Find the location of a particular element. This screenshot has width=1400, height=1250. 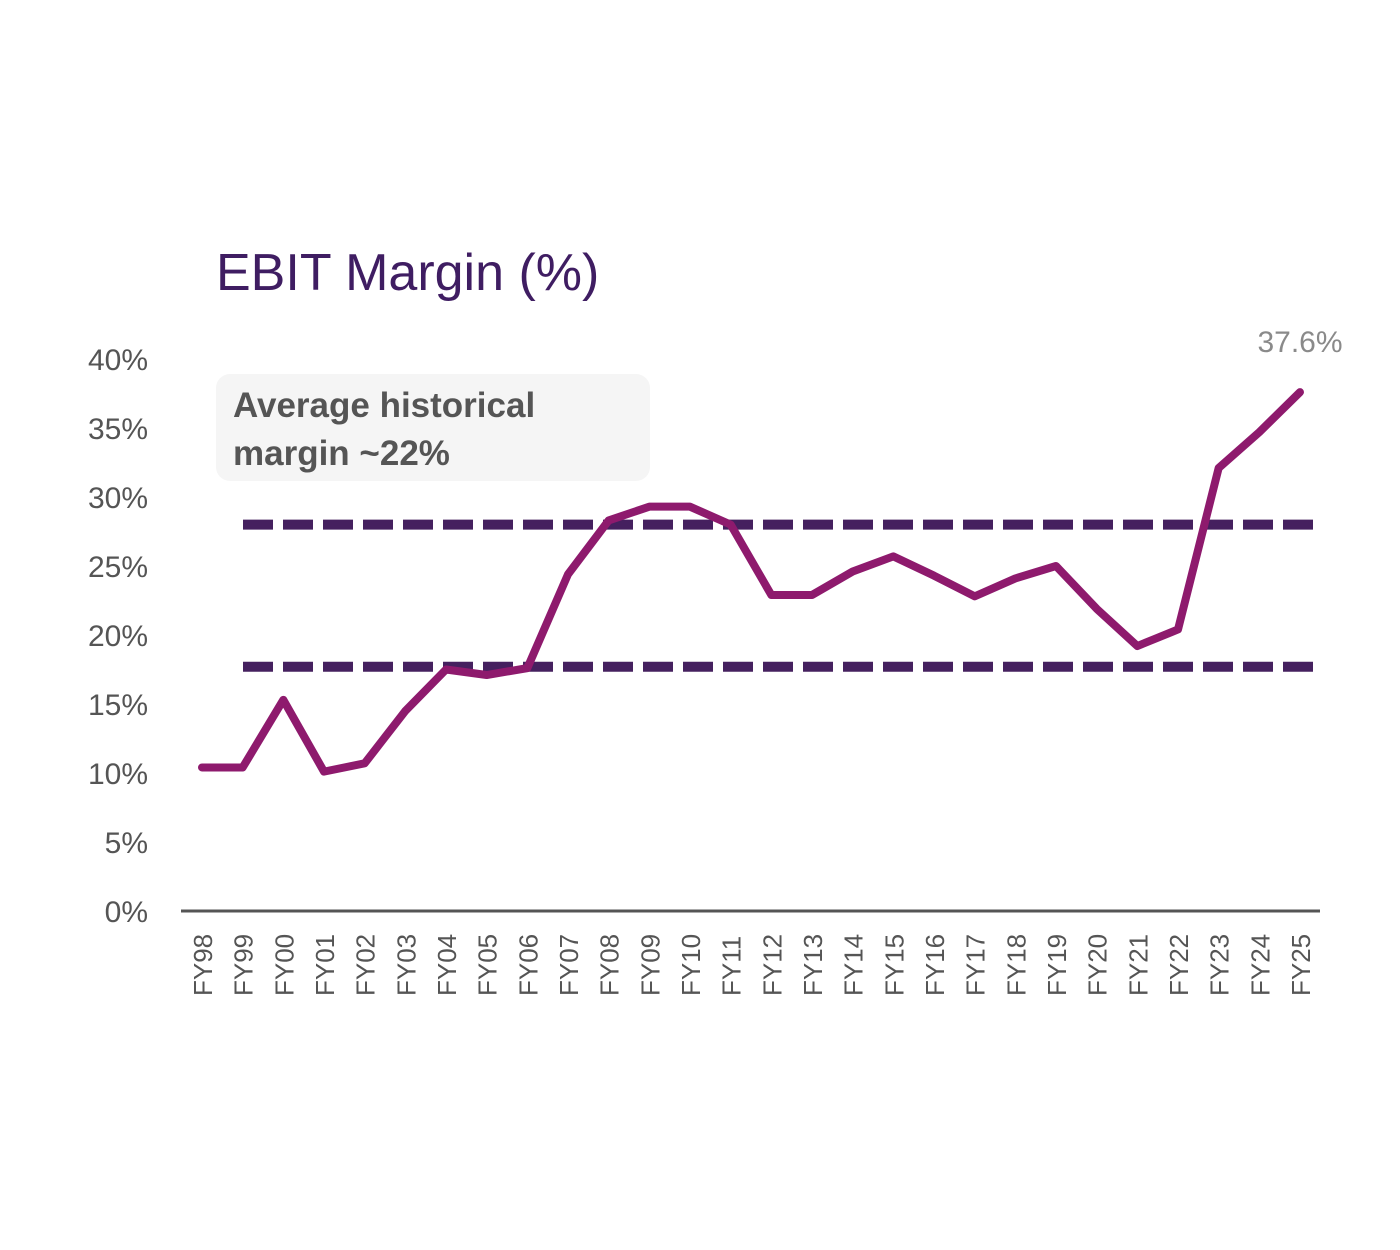

x-tick-label: FY15 is located at coordinates (894, 965).